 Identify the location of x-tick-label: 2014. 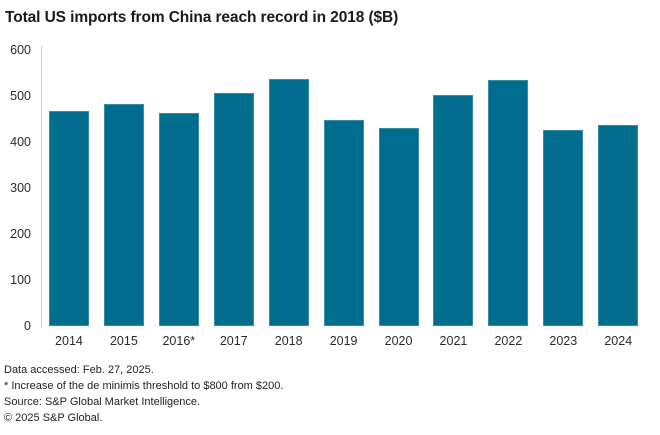
(69, 341).